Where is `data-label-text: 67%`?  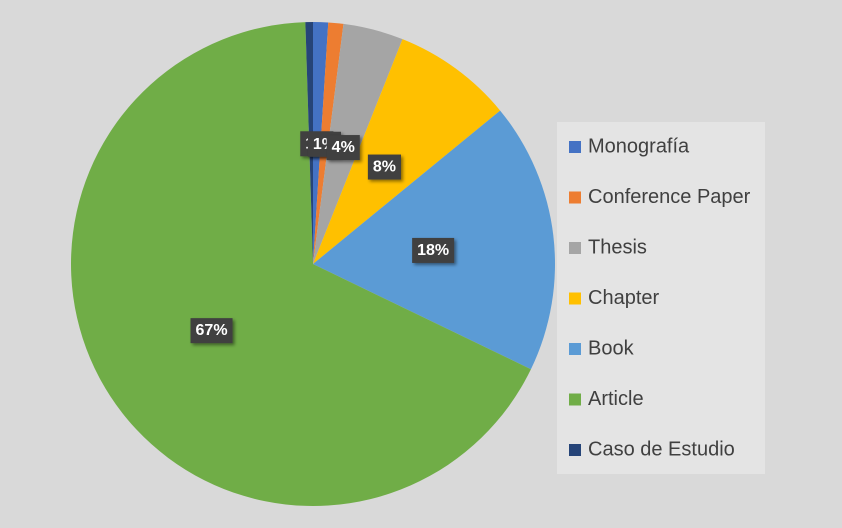 data-label-text: 67% is located at coordinates (212, 330).